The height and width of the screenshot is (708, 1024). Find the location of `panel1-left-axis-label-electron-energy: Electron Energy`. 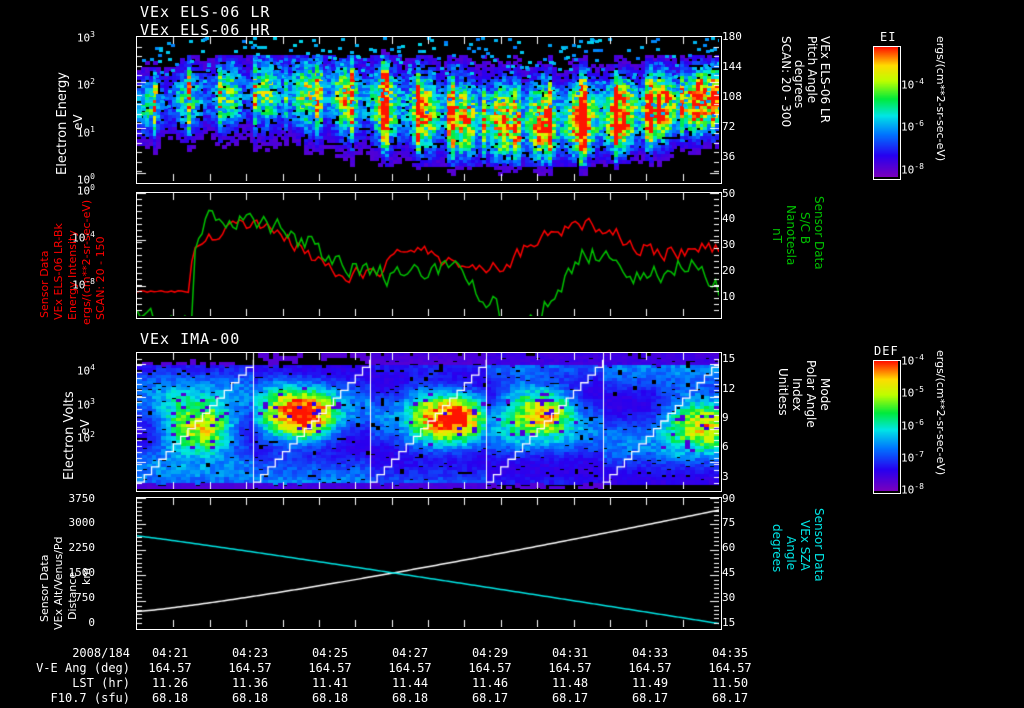

panel1-left-axis-label-electron-energy: Electron Energy is located at coordinates (62, 123).